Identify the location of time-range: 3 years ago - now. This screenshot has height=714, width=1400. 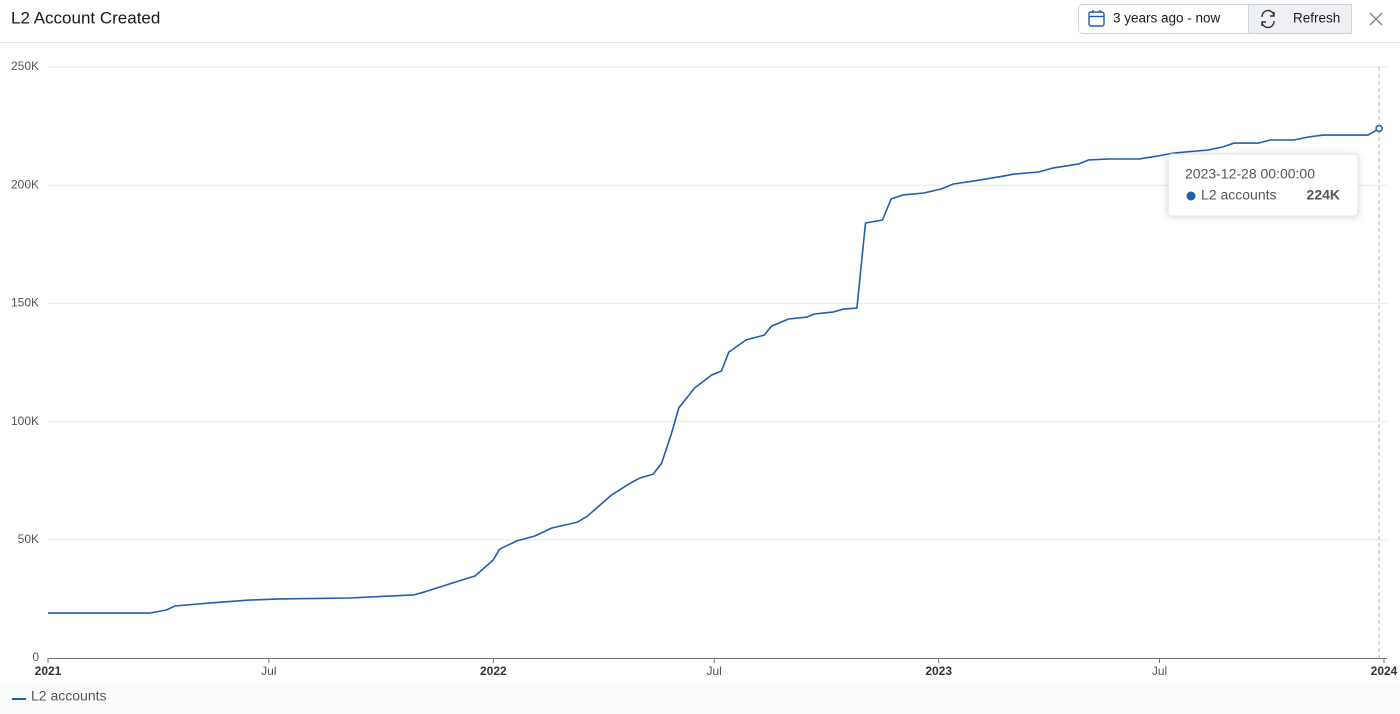
(1167, 18).